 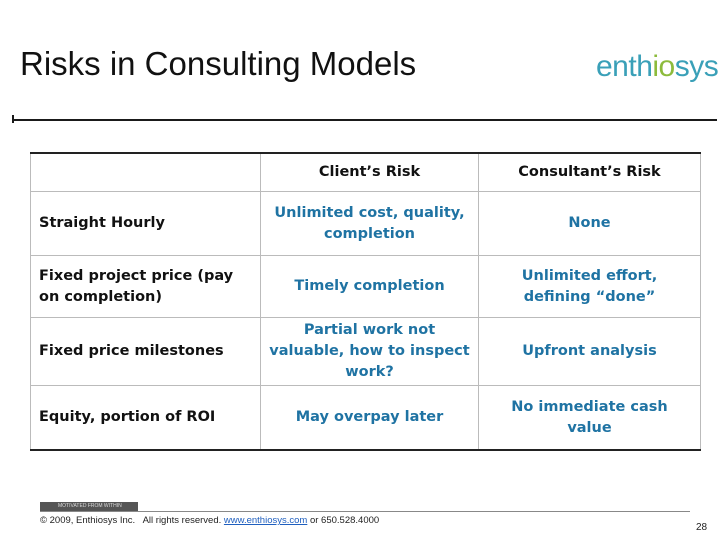 What do you see at coordinates (589, 223) in the screenshot?
I see `cell: None` at bounding box center [589, 223].